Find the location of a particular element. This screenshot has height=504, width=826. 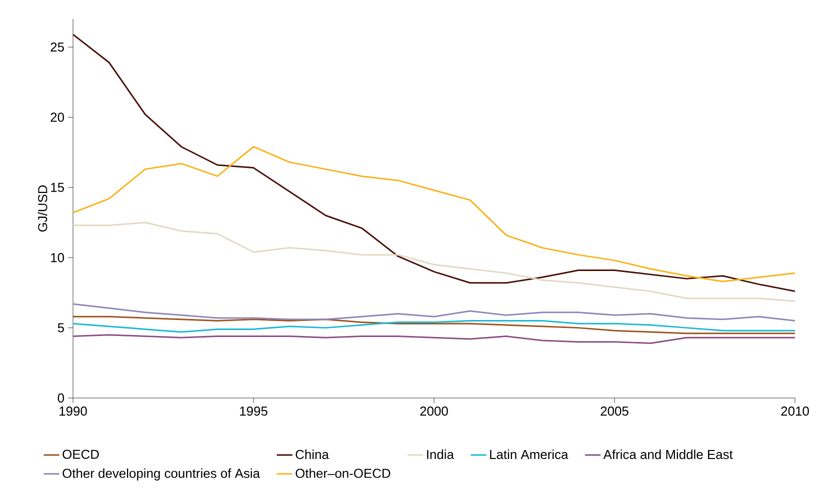

legend-label: Other–on-OECD is located at coordinates (343, 473).